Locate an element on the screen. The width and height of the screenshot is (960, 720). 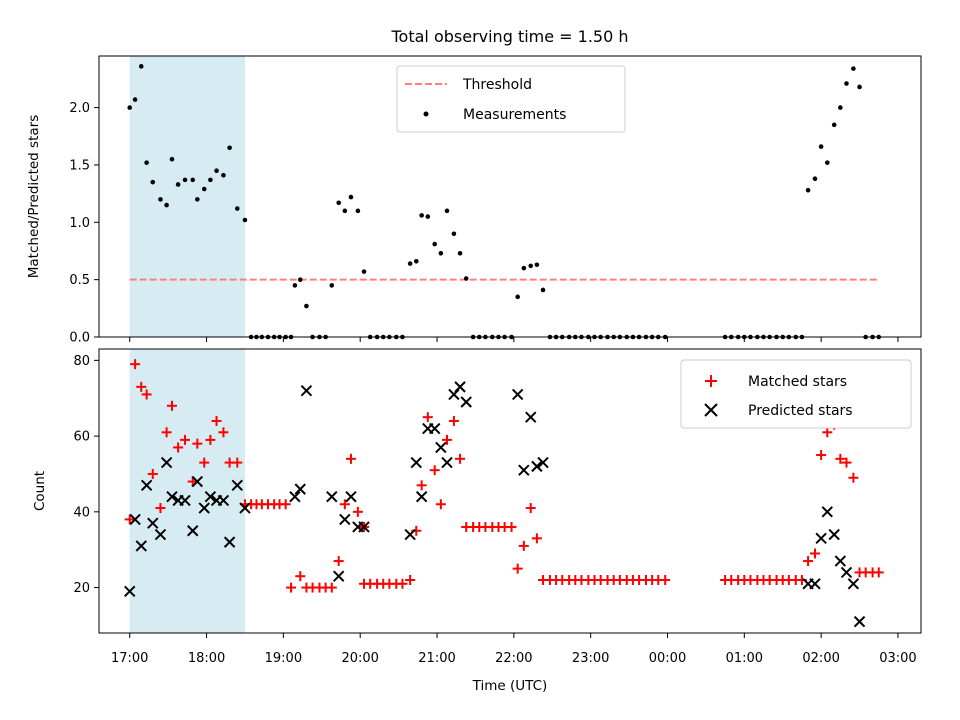
highlight-span is located at coordinates (187, 196).